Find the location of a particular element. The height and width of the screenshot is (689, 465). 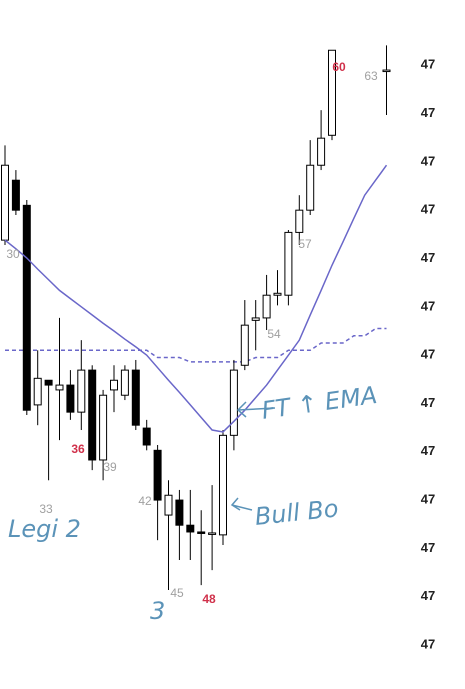

level-line is located at coordinates (196, 345).